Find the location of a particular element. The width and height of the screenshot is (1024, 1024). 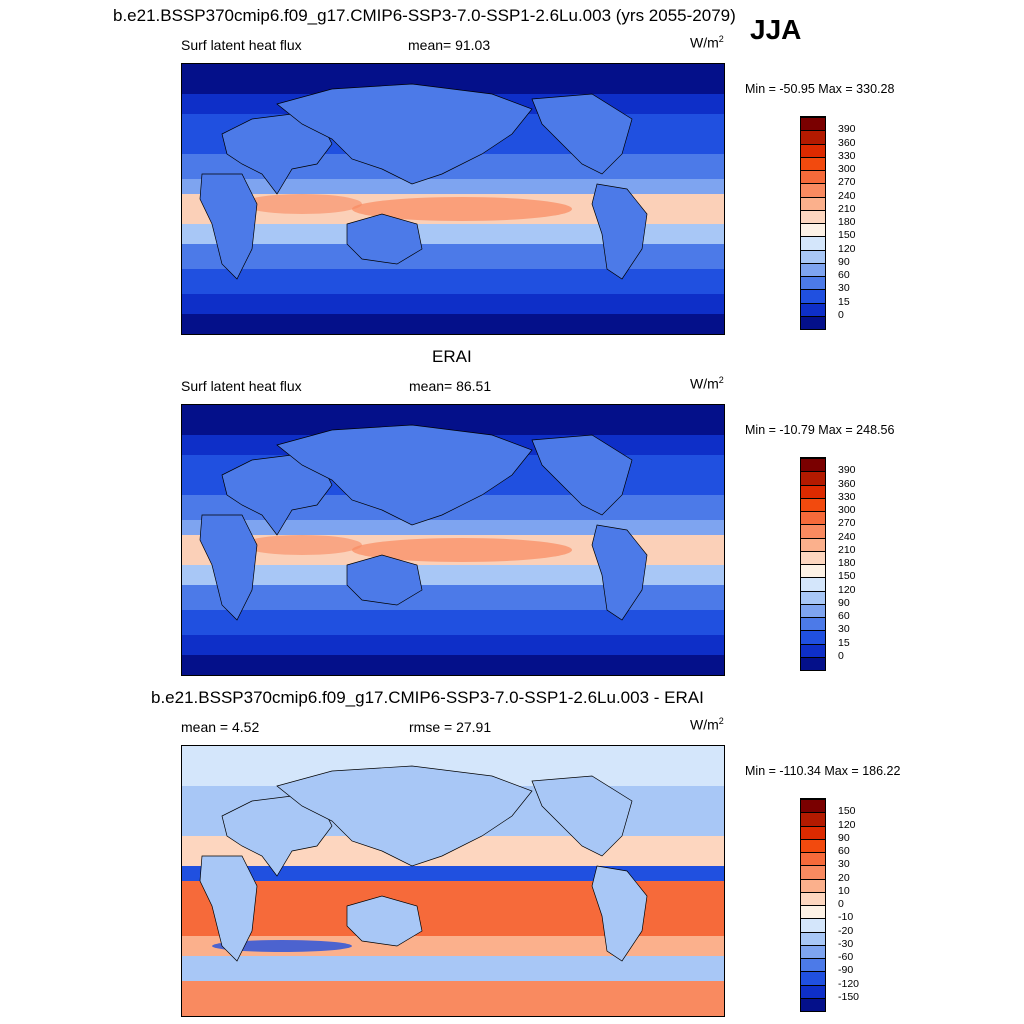

panel-2-title: ERAI is located at coordinates (452, 356).